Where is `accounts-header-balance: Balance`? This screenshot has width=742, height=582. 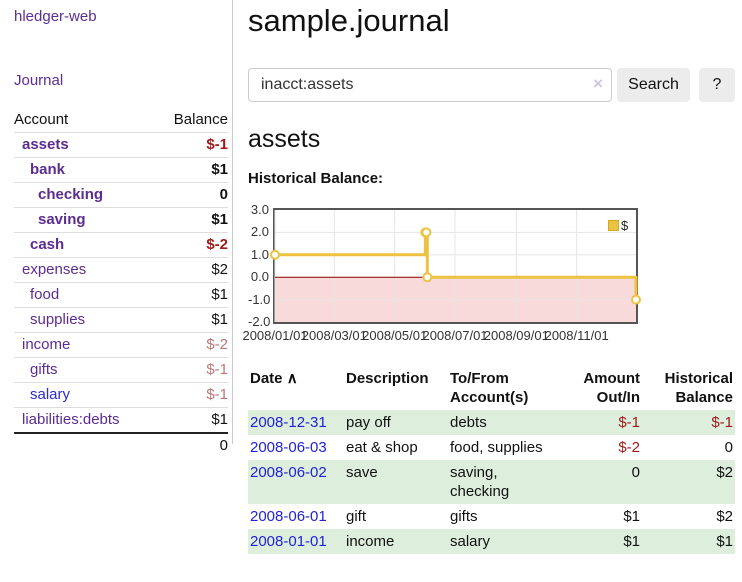 accounts-header-balance: Balance is located at coordinates (200, 119).